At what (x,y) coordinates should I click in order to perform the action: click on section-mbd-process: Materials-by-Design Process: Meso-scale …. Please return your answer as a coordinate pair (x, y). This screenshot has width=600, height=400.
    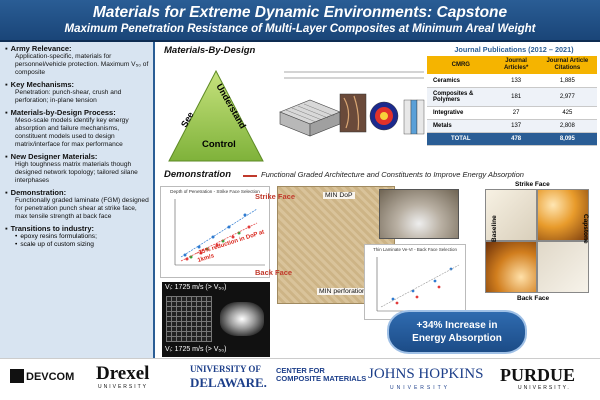
    Looking at the image, I should click on (77, 128).